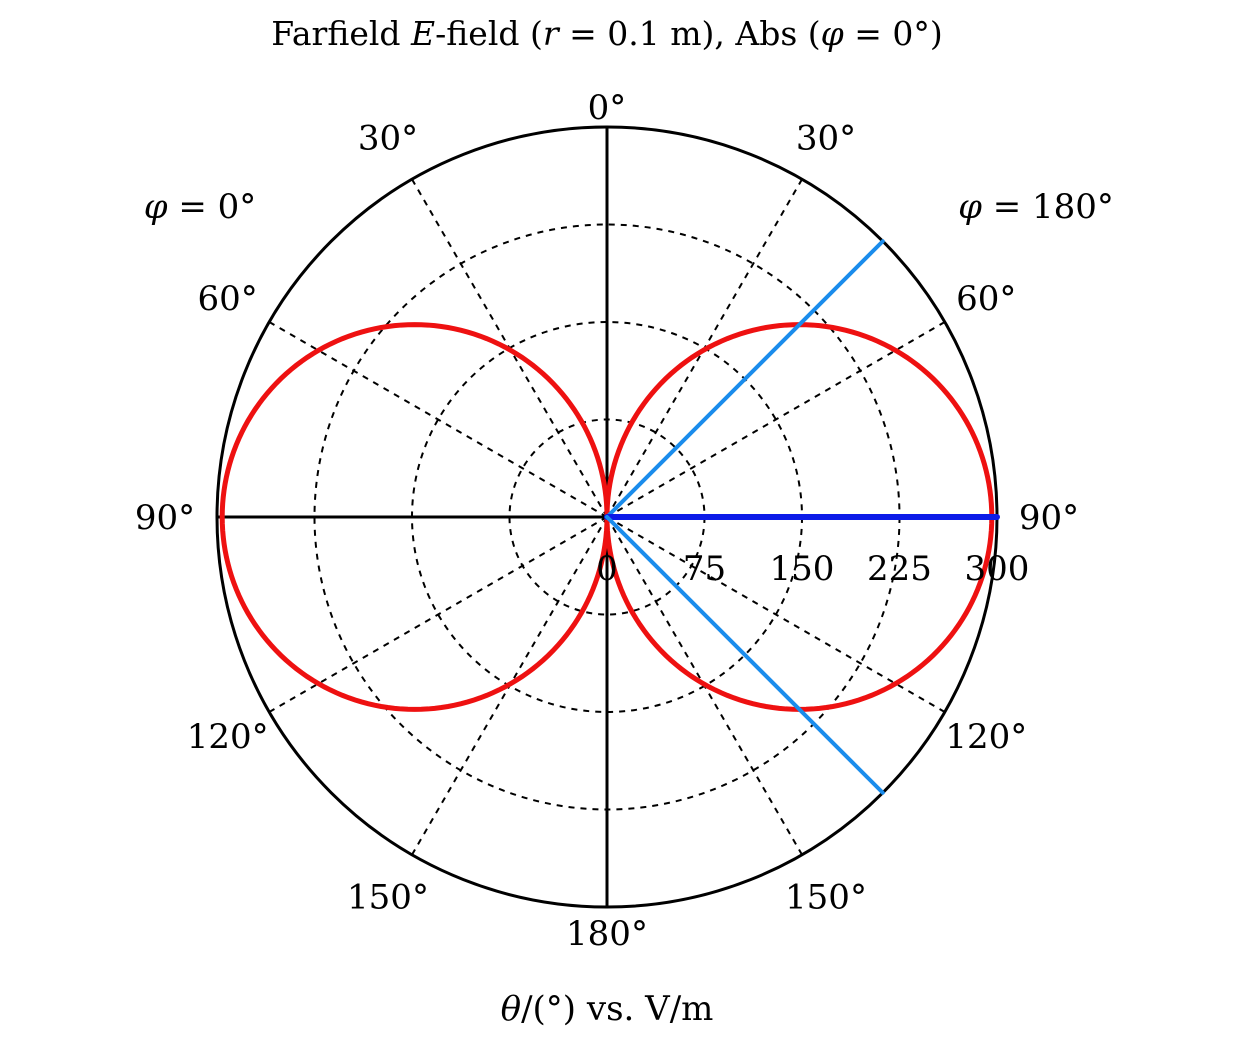  What do you see at coordinates (826, 897) in the screenshot?
I see `angle-tick-label-right-150: 150°` at bounding box center [826, 897].